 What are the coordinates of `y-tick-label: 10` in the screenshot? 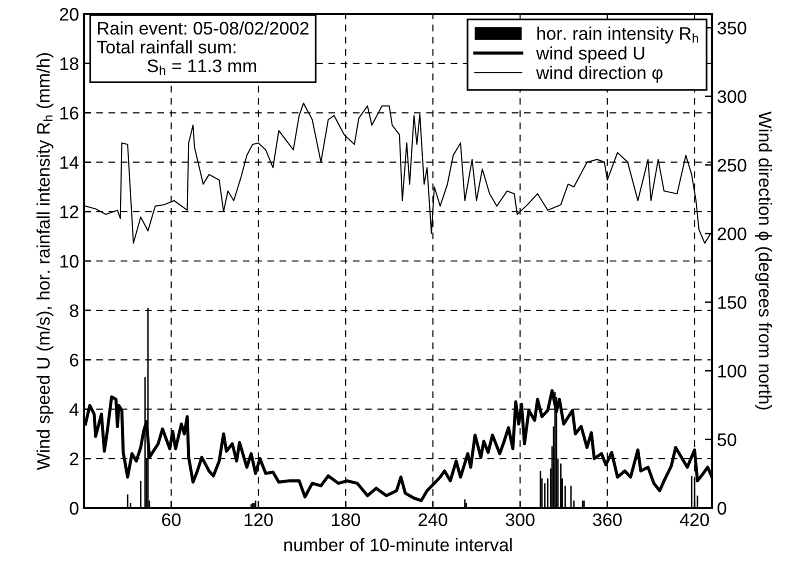 It's located at (69, 261).